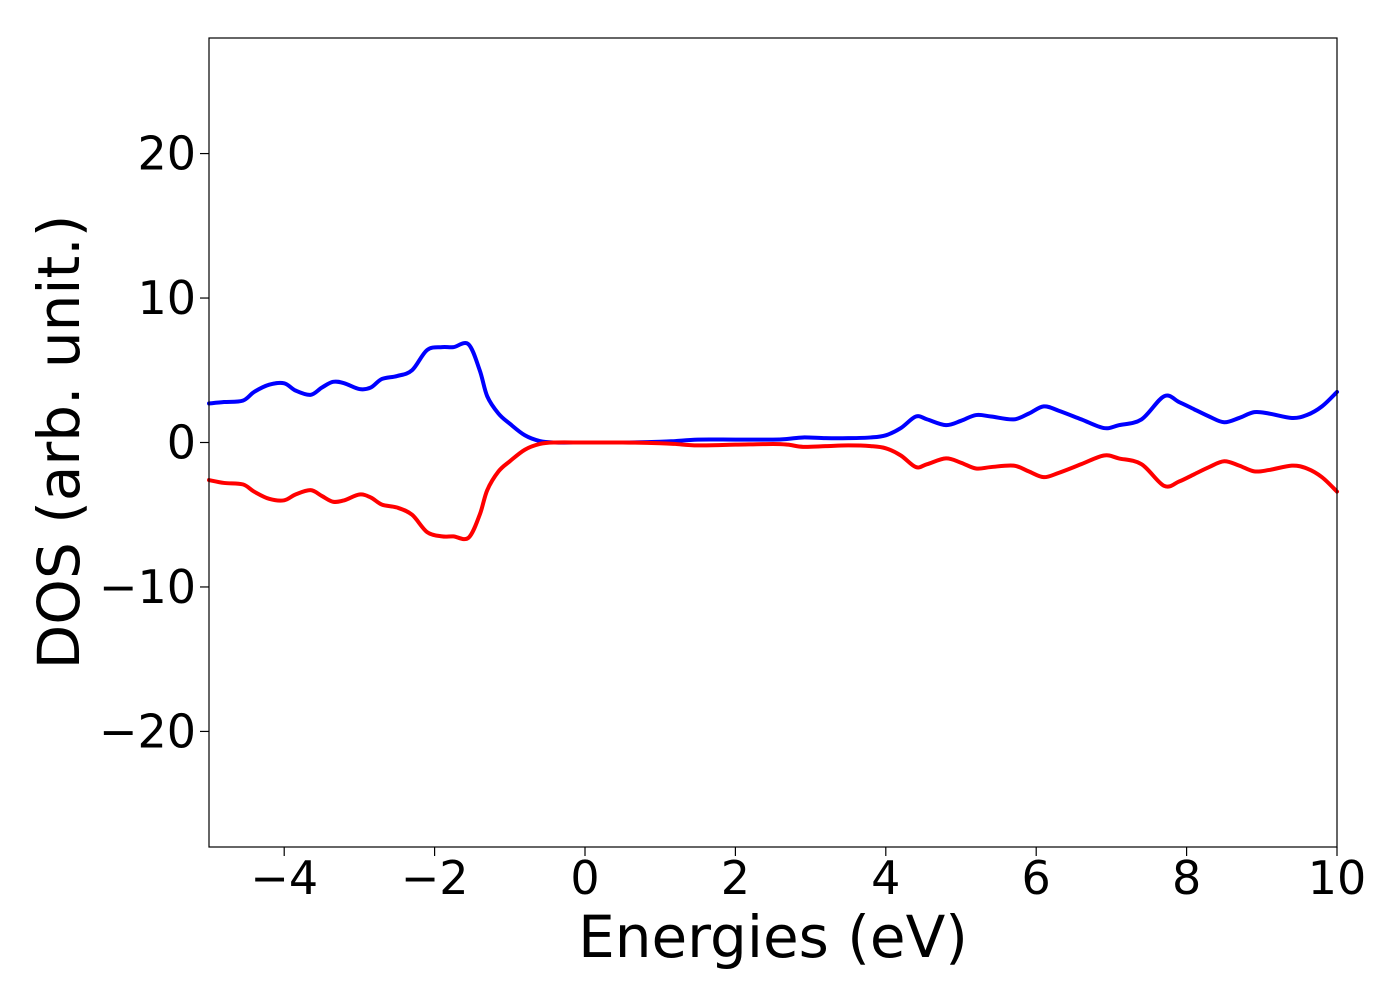  Describe the element at coordinates (584, 878) in the screenshot. I see `x-tick-label: 0` at that location.